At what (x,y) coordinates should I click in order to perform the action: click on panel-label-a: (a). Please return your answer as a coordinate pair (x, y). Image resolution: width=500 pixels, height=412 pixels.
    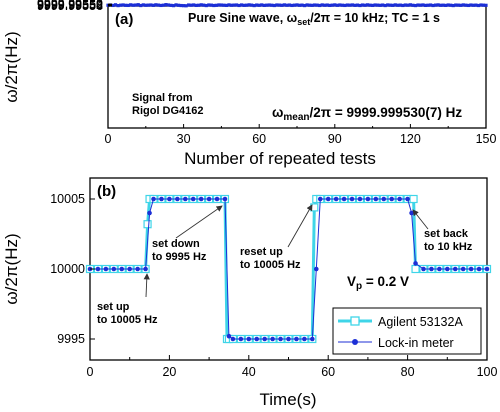
    Looking at the image, I should click on (124, 19).